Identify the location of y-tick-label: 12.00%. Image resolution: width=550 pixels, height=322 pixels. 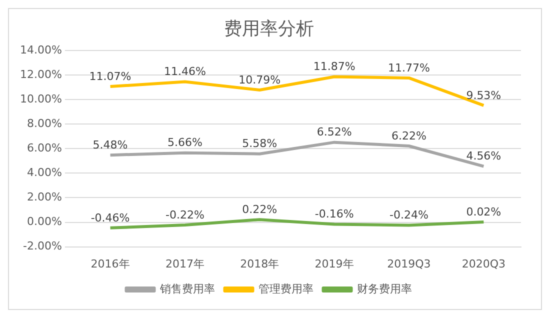
(41, 74).